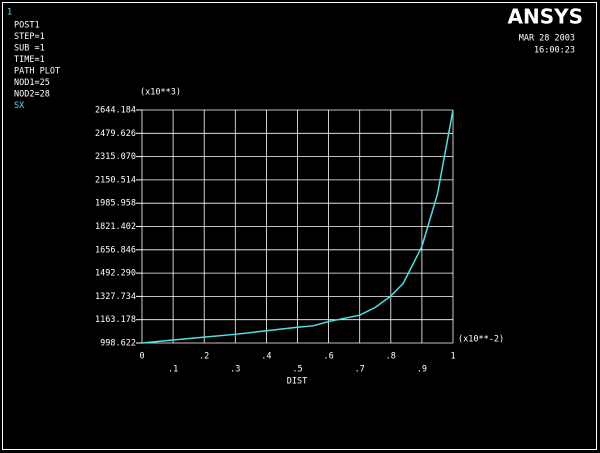  What do you see at coordinates (115, 180) in the screenshot?
I see `y-tick-label: 2150.514` at bounding box center [115, 180].